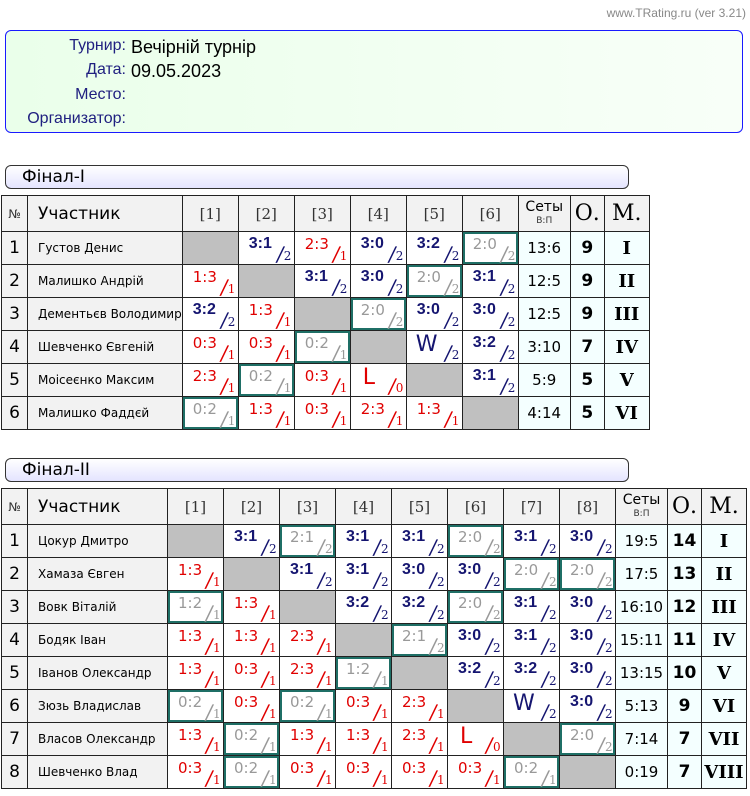 This screenshot has height=796, width=750. What do you see at coordinates (105, 380) in the screenshot?
I see `player-name: Моісеєнко Максим` at bounding box center [105, 380].